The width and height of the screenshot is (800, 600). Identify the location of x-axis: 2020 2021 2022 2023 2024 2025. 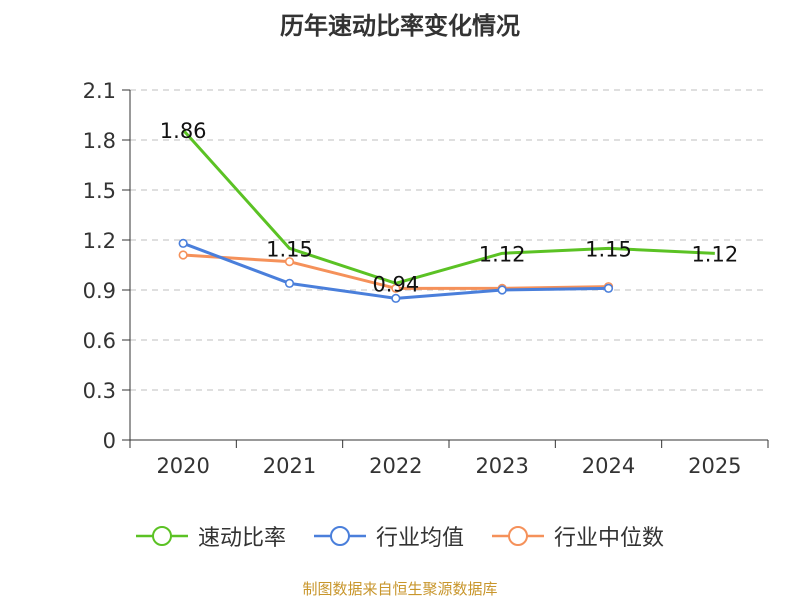
(449, 458).